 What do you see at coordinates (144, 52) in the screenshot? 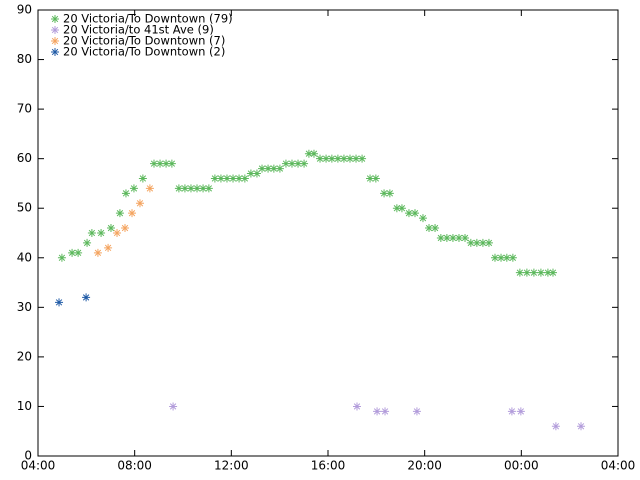
I see `legend-label: 20 Victoria/To Downtown (2)` at bounding box center [144, 52].